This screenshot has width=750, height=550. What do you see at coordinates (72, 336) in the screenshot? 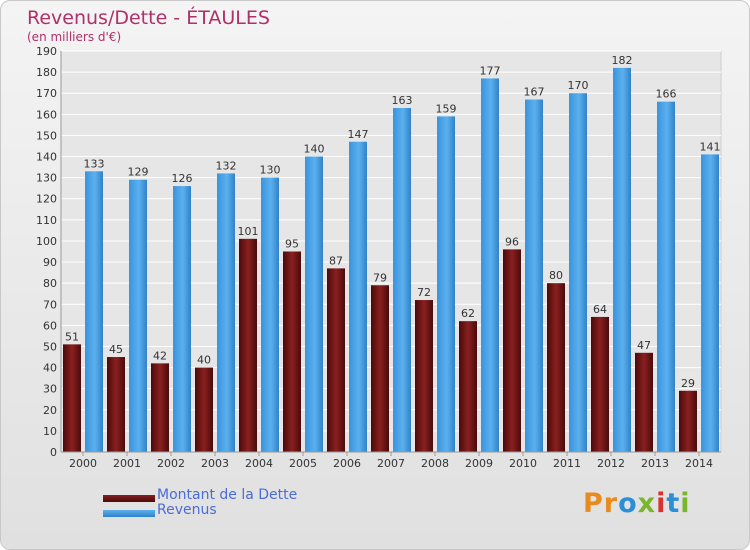
I see `value-label-dette: 51` at bounding box center [72, 336].